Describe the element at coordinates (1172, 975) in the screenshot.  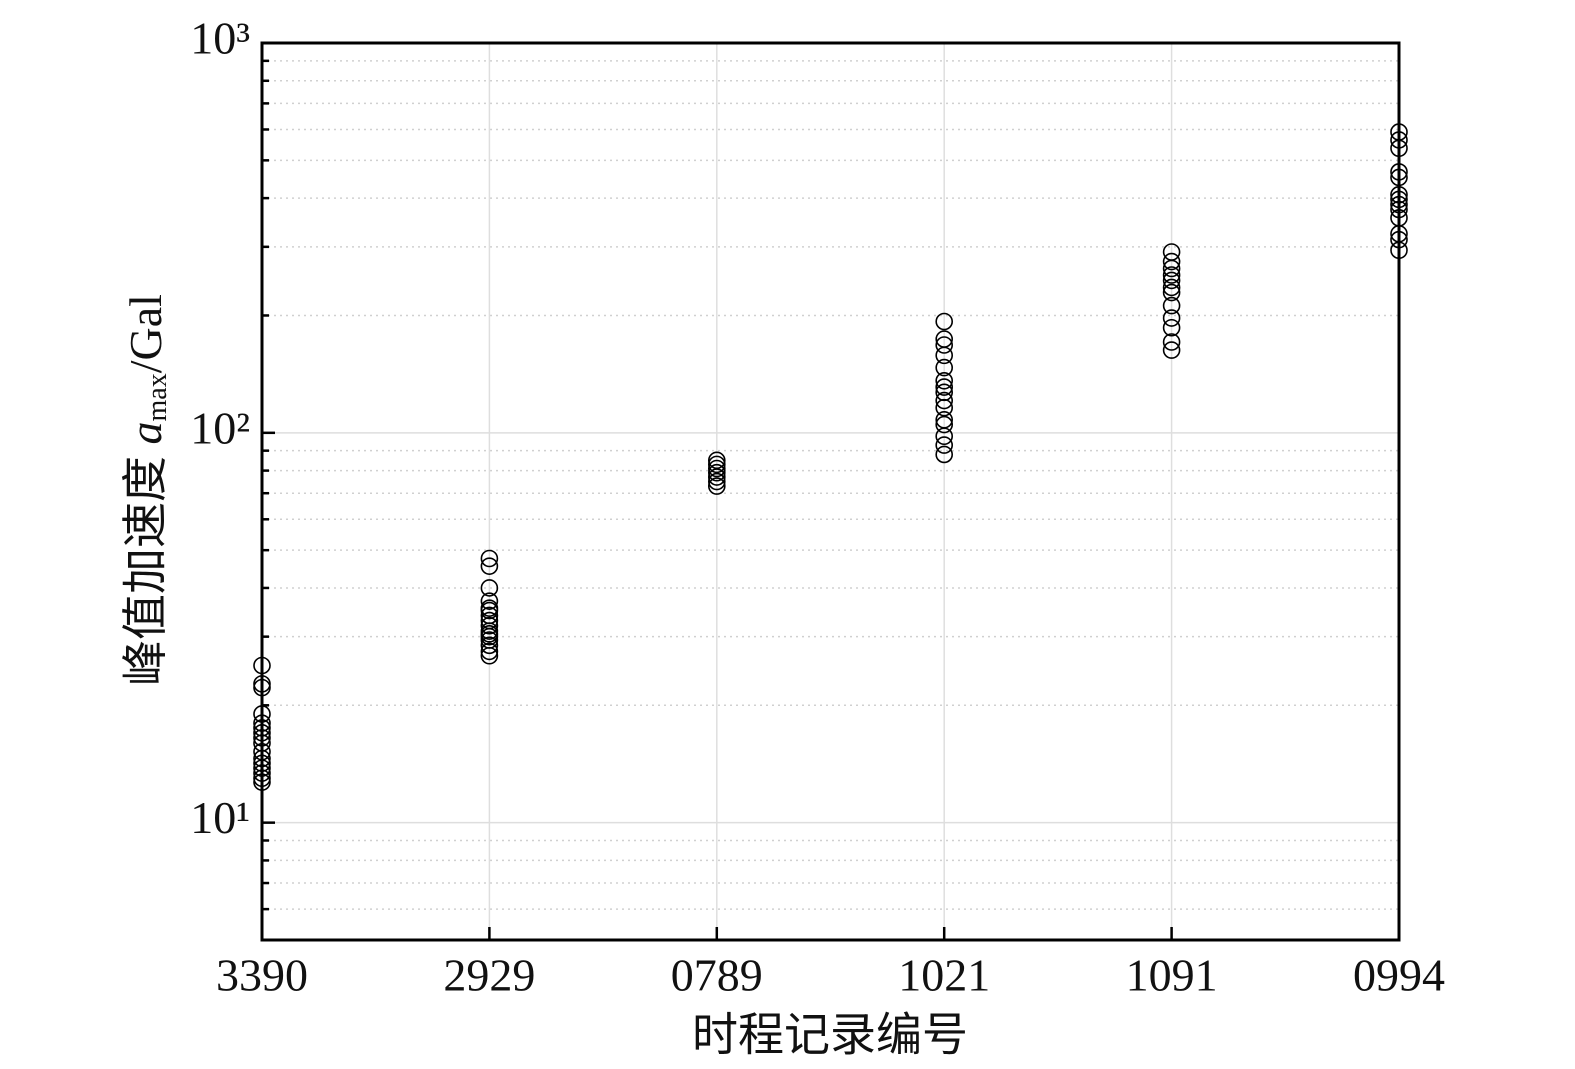
I see `x-tick-label: 1091` at that location.